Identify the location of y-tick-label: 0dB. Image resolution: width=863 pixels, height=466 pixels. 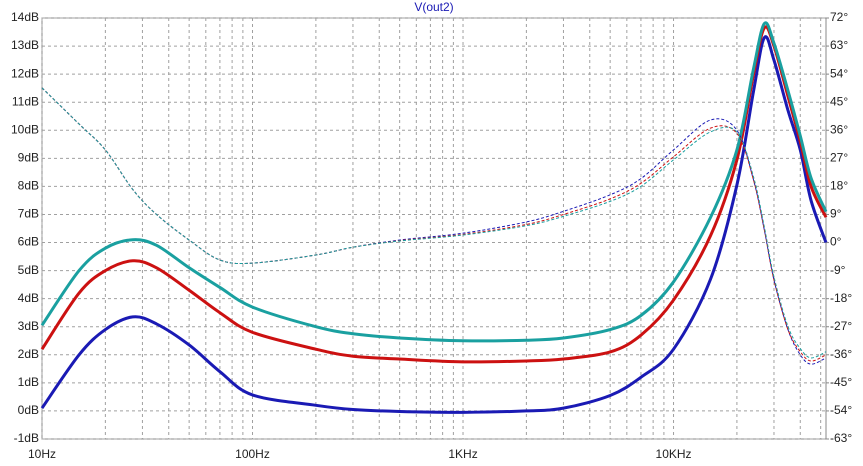
(28, 410).